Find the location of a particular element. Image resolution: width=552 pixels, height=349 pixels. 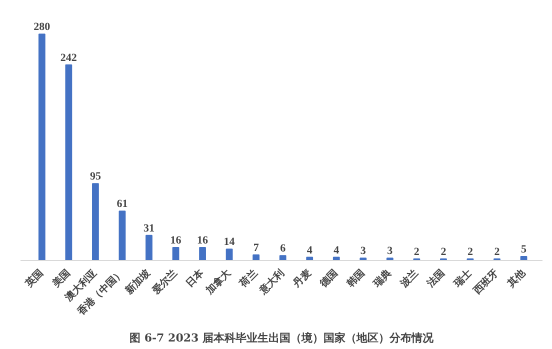

x-tick-label: 其他 is located at coordinates (516, 278).